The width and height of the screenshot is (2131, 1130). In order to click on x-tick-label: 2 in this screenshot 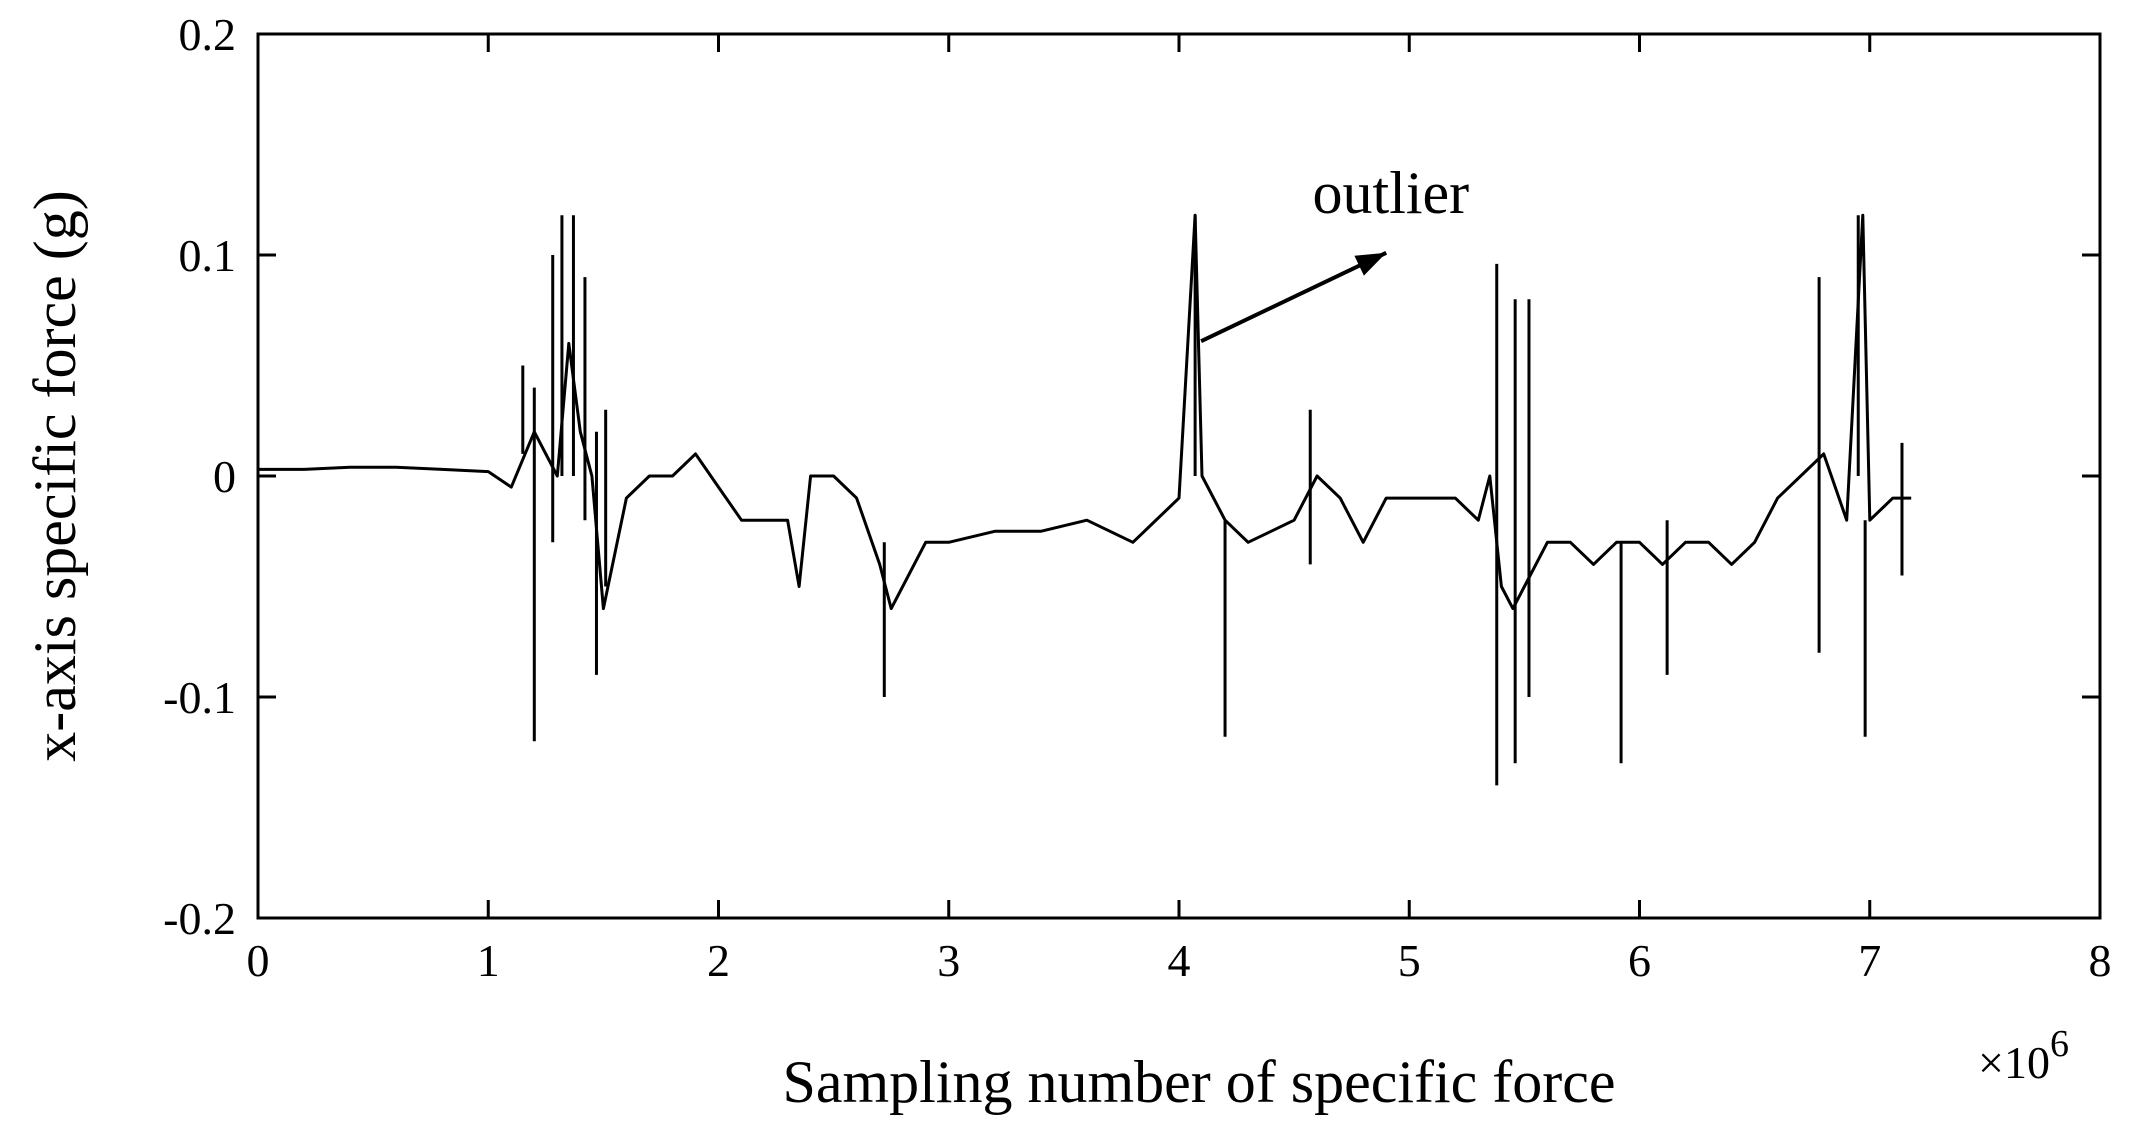, I will do `click(718, 960)`.